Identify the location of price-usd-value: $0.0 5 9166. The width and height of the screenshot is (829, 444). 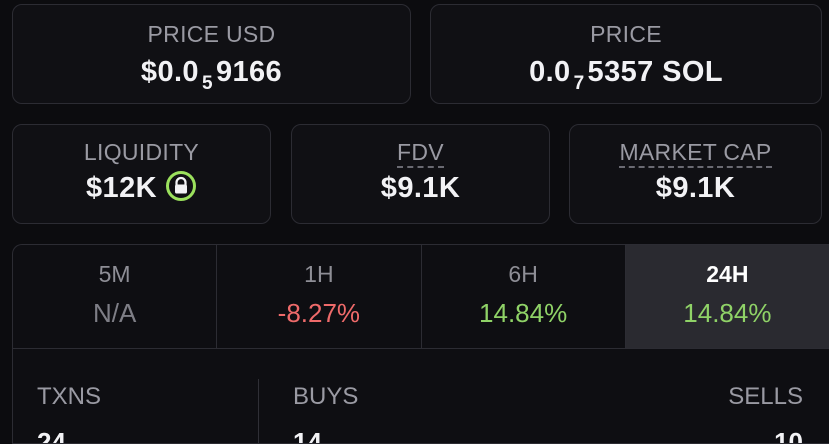
(211, 75).